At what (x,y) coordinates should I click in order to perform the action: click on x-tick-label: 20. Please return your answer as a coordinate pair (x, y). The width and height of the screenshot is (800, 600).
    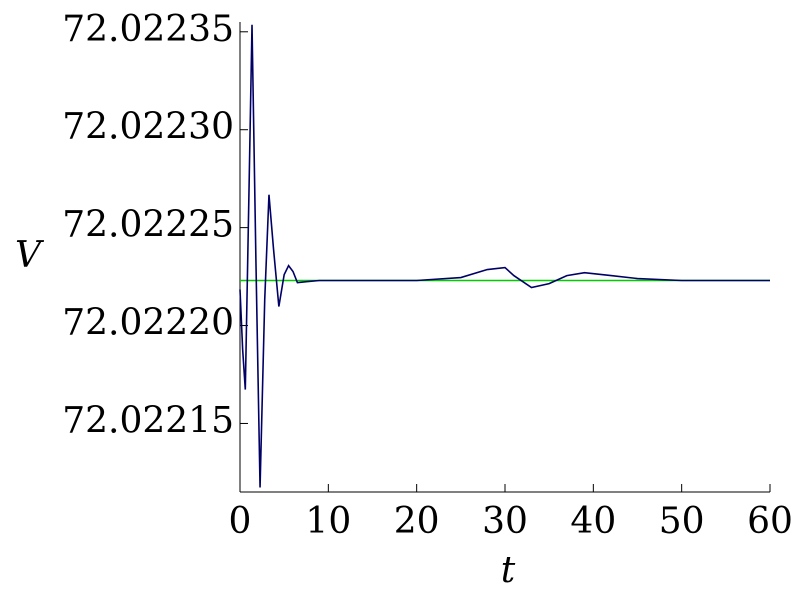
    Looking at the image, I should click on (417, 521).